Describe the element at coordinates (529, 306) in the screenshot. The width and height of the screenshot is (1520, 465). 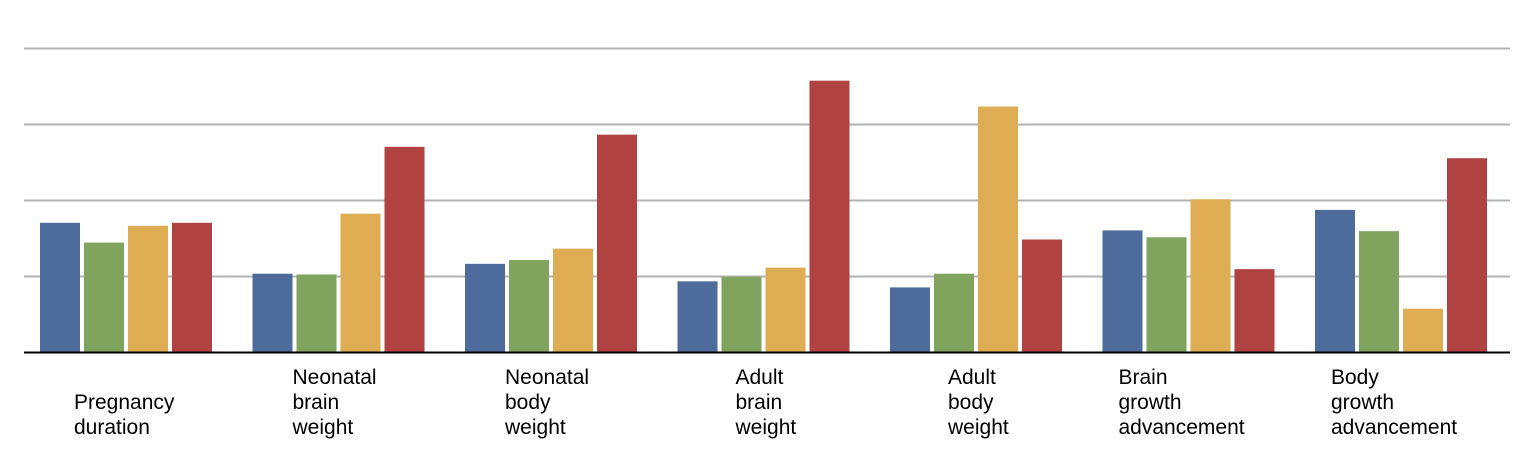
I see `bar-c3-s2` at that location.